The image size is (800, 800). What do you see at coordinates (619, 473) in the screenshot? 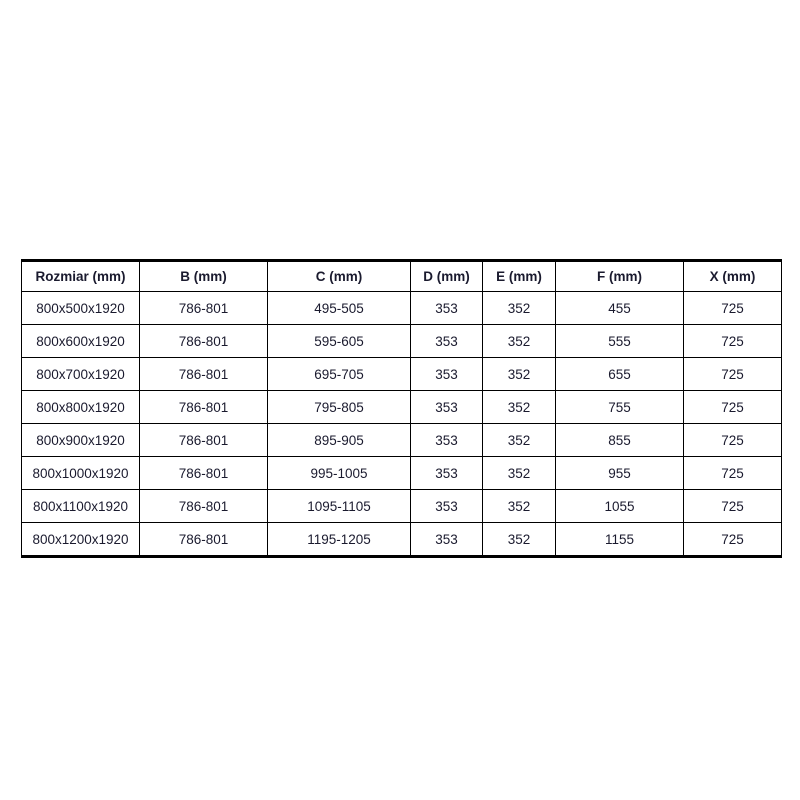
I see `cell-f: 955` at bounding box center [619, 473].